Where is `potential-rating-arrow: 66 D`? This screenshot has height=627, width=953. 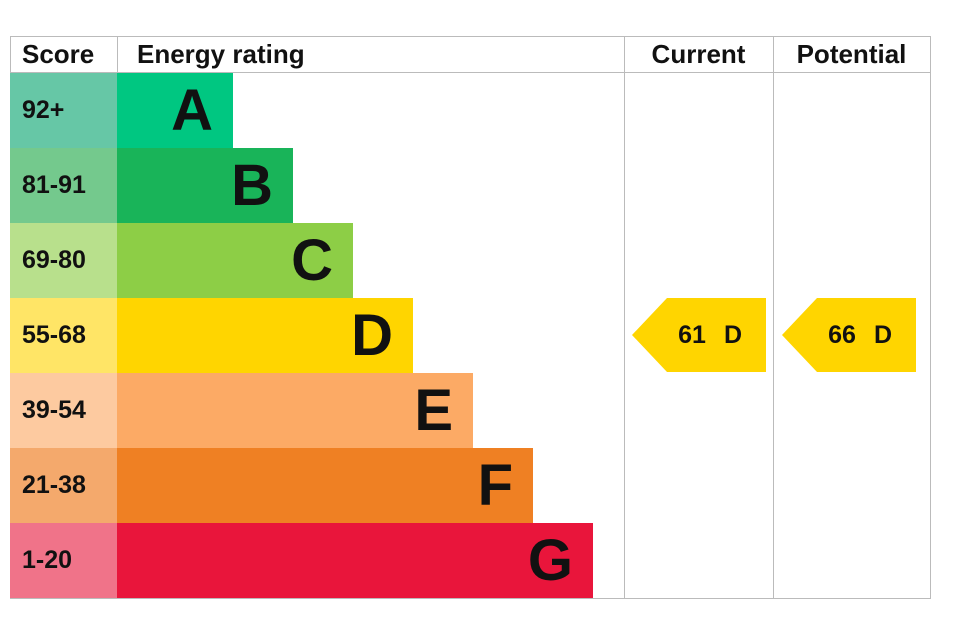
potential-rating-arrow: 66 D is located at coordinates (849, 335).